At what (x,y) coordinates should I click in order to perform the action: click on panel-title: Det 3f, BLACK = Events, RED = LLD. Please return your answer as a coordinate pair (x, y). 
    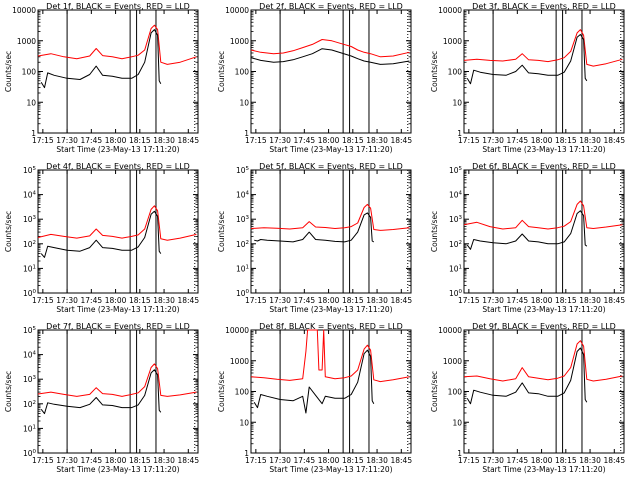
    Looking at the image, I should click on (544, 6).